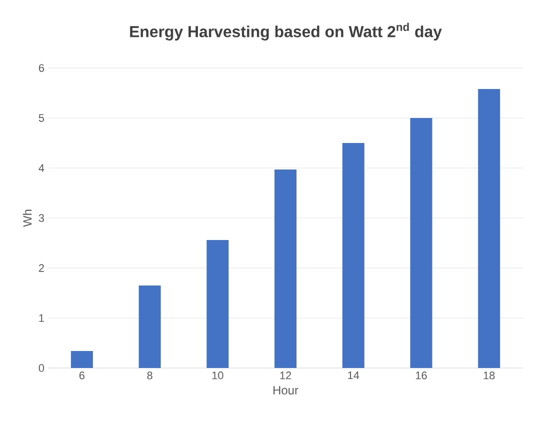 The width and height of the screenshot is (537, 437). I want to click on chart-title: Energy Harvesting based on Watt 2$^{nd}$ day, so click(286, 31).